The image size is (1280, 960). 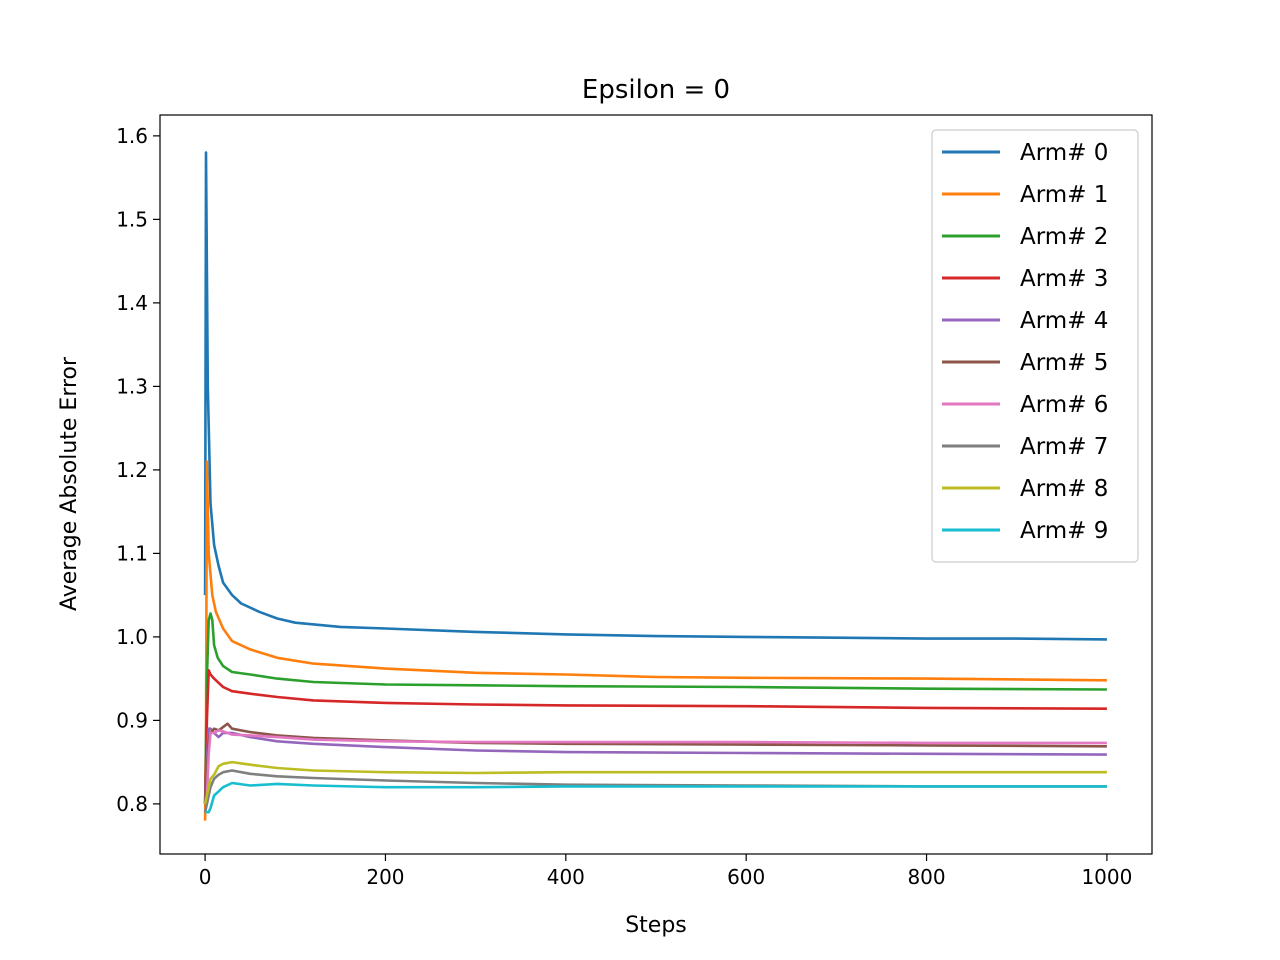 I want to click on legend-label: Arm# 2, so click(x=1064, y=237).